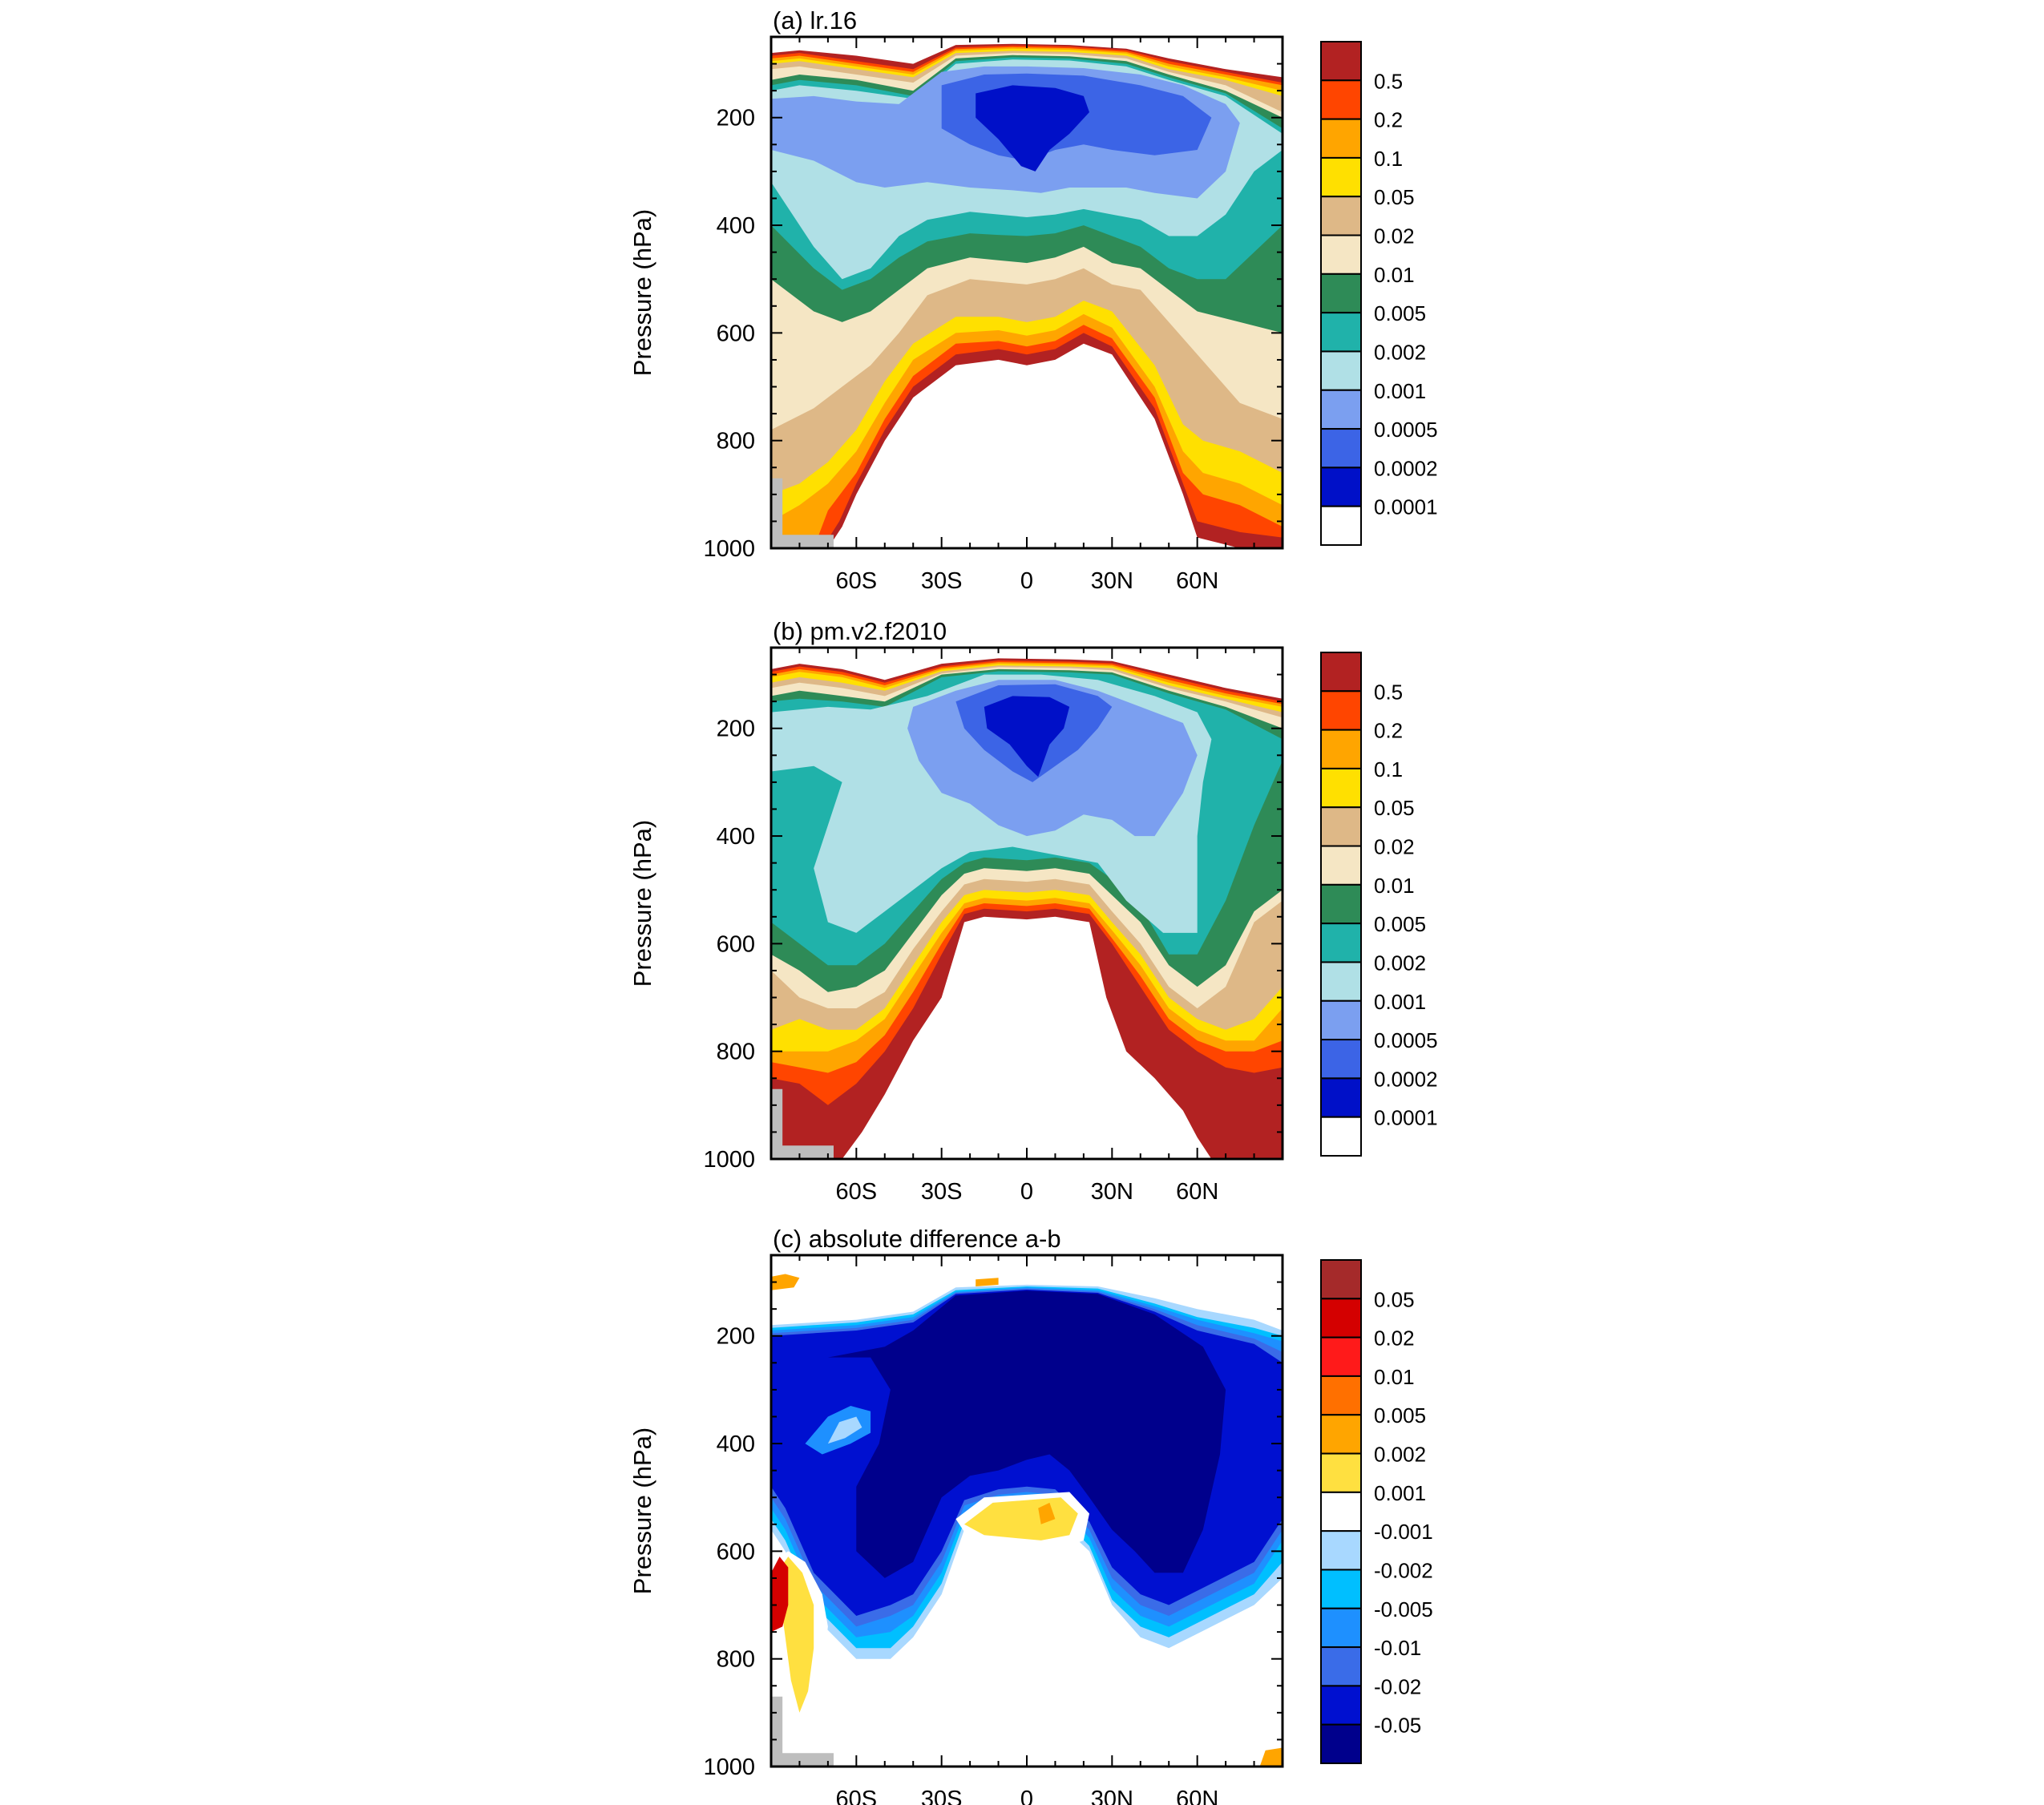 The width and height of the screenshot is (2044, 1805). What do you see at coordinates (1394, 275) in the screenshot?
I see `colorbar-label: 0.01` at bounding box center [1394, 275].